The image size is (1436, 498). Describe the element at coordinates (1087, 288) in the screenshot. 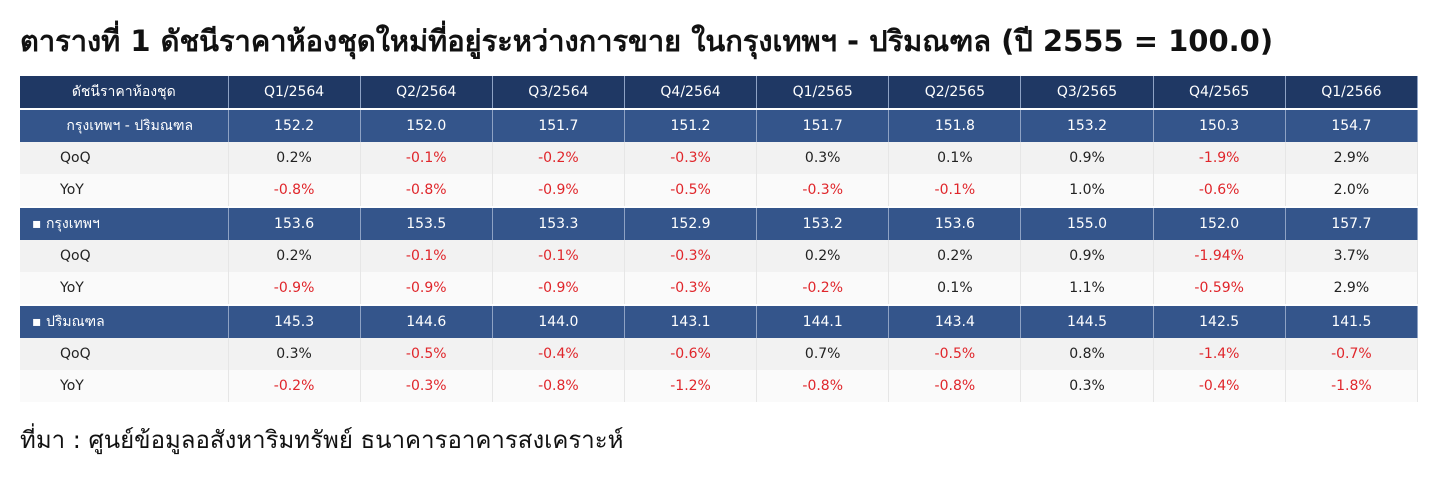

I see `value-cell: 1.1%` at that location.